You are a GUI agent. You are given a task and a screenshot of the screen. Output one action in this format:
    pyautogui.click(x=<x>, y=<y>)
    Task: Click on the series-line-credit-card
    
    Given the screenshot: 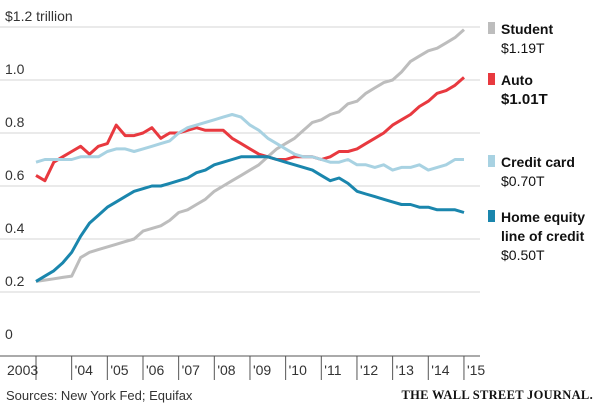 What is the action you would take?
    pyautogui.click(x=249, y=142)
    